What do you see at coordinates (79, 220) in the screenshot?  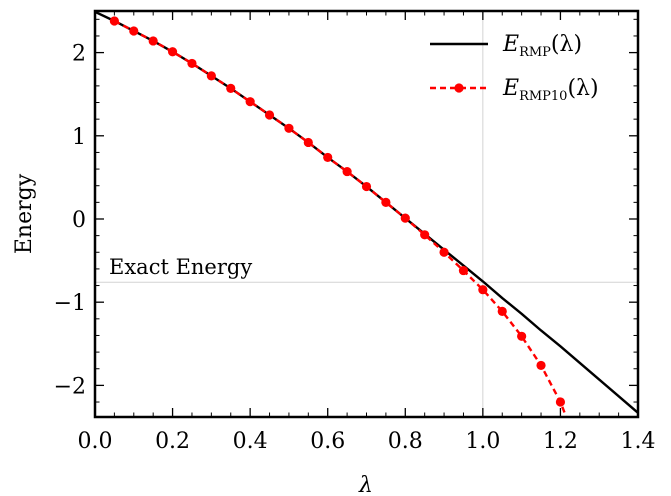 I see `y-tick-label: 0` at bounding box center [79, 220].